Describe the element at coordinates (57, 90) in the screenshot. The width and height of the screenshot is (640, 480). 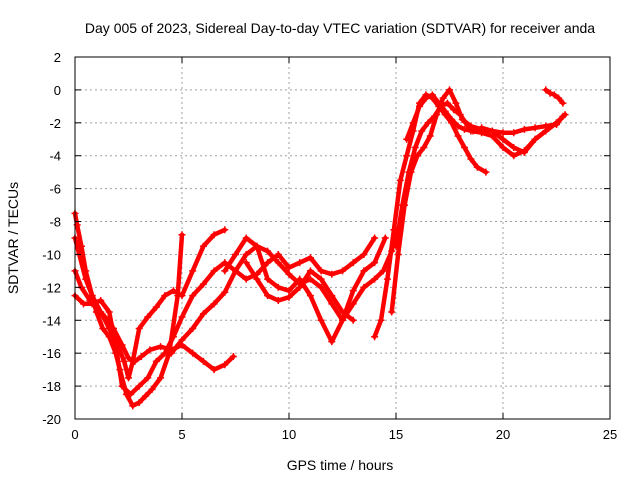
I see `y-tick-label: 0` at that location.